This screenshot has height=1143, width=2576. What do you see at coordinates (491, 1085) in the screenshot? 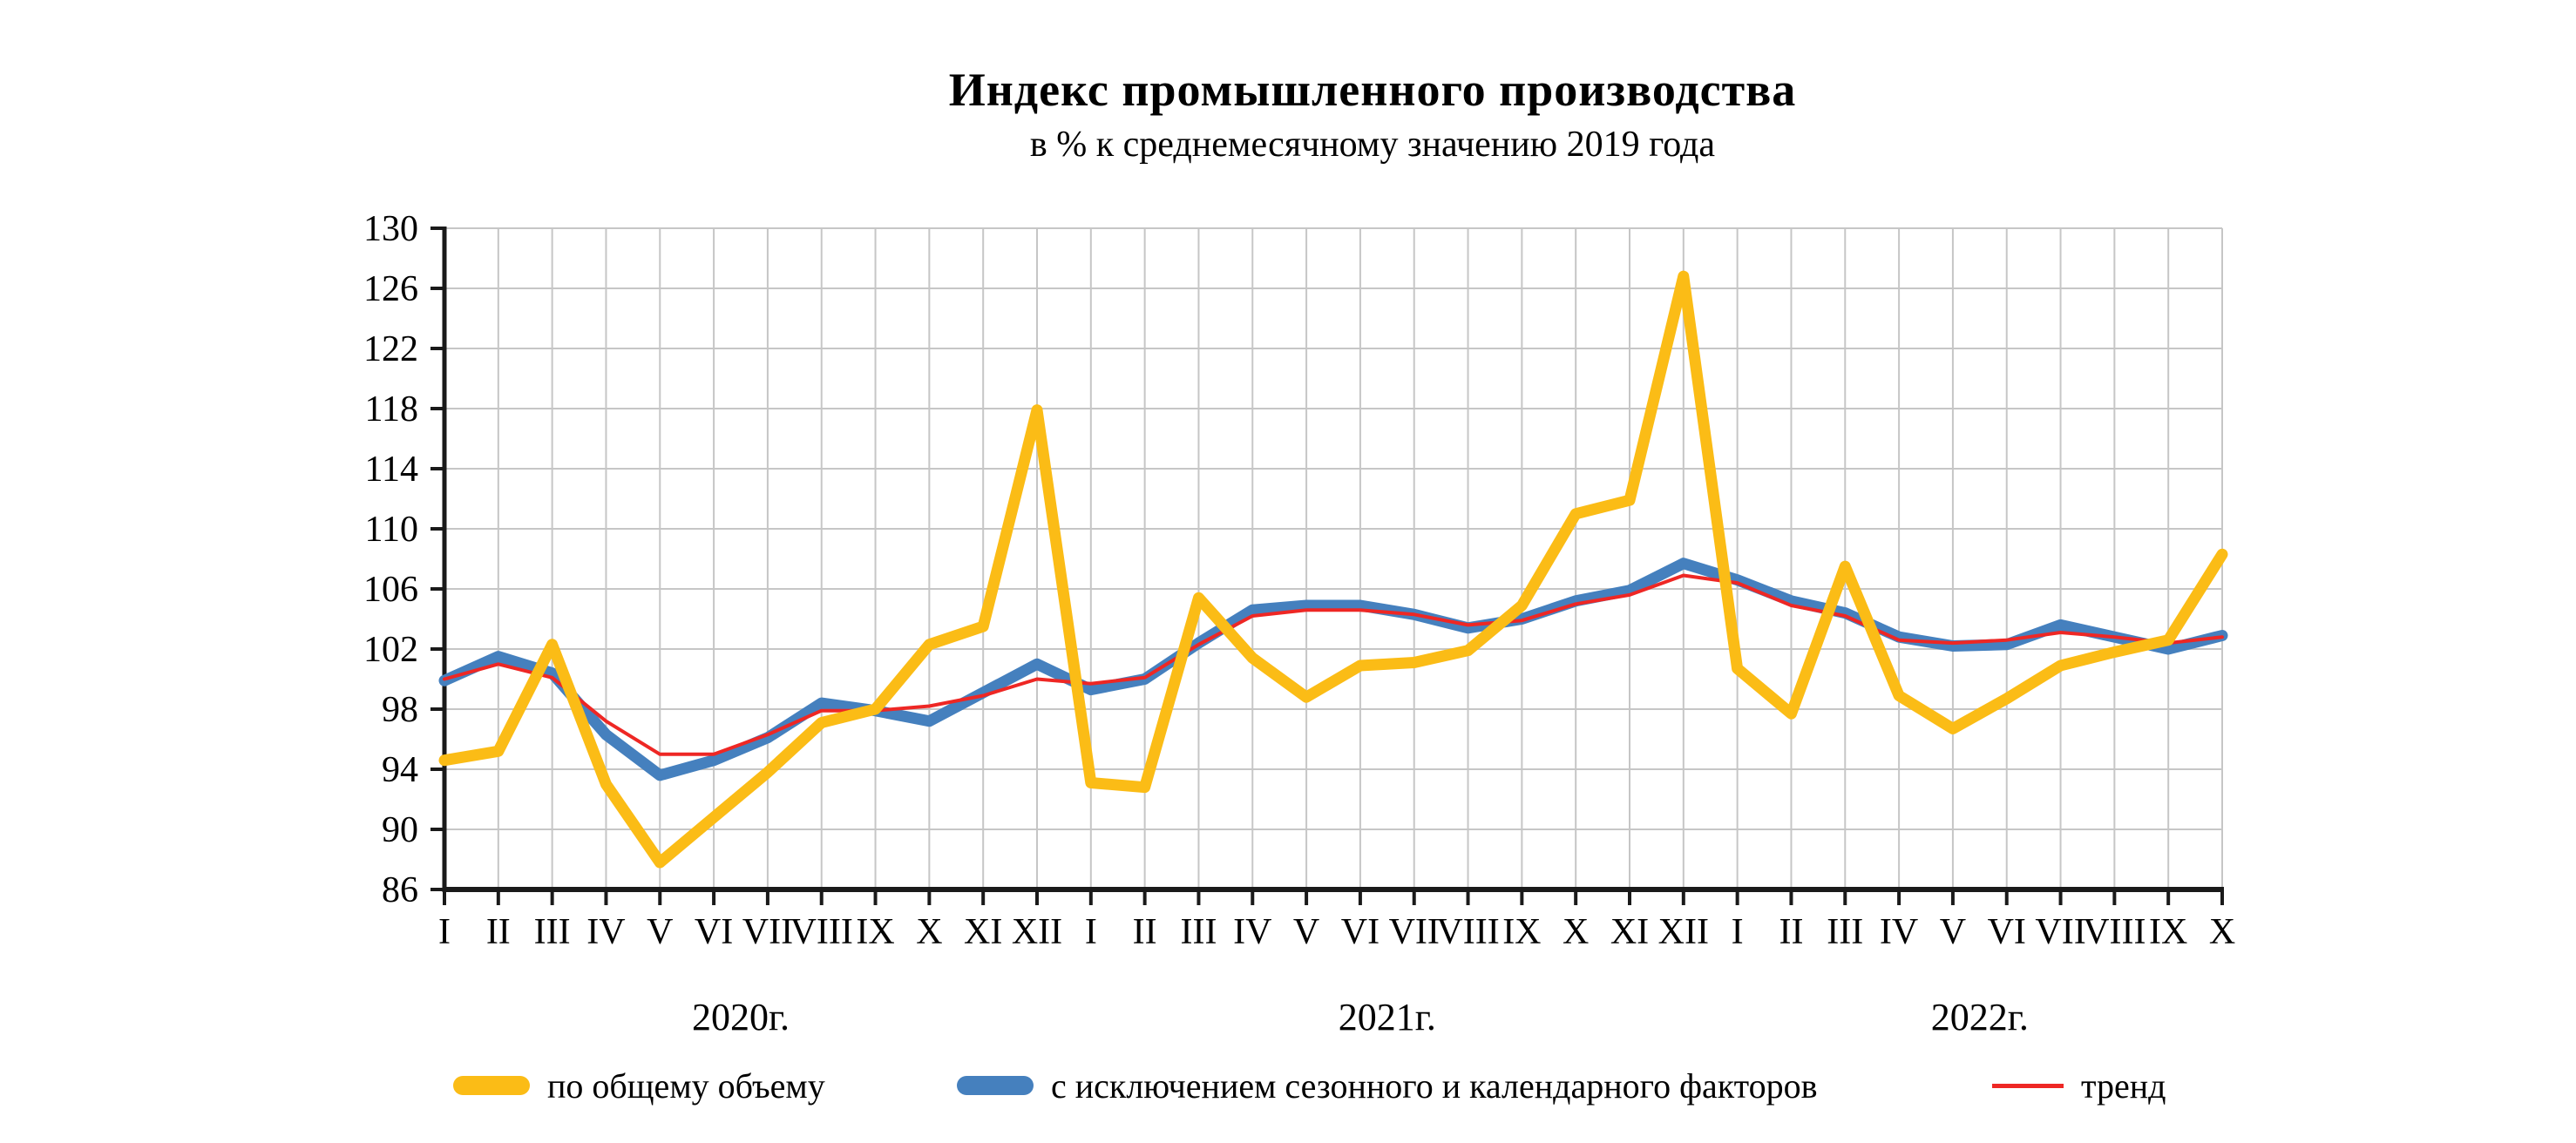
I see `total-volume-swatch-icon` at bounding box center [491, 1085].